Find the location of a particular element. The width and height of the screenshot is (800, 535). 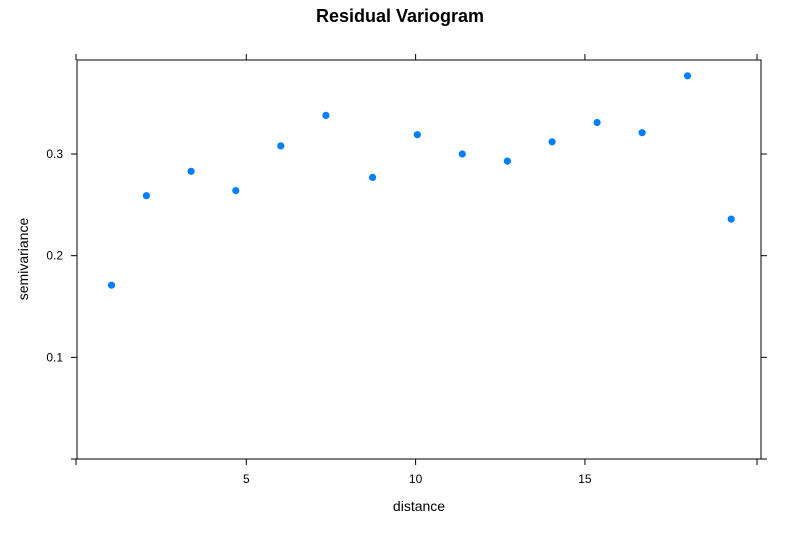

x-tick-label: 10 is located at coordinates (416, 479).